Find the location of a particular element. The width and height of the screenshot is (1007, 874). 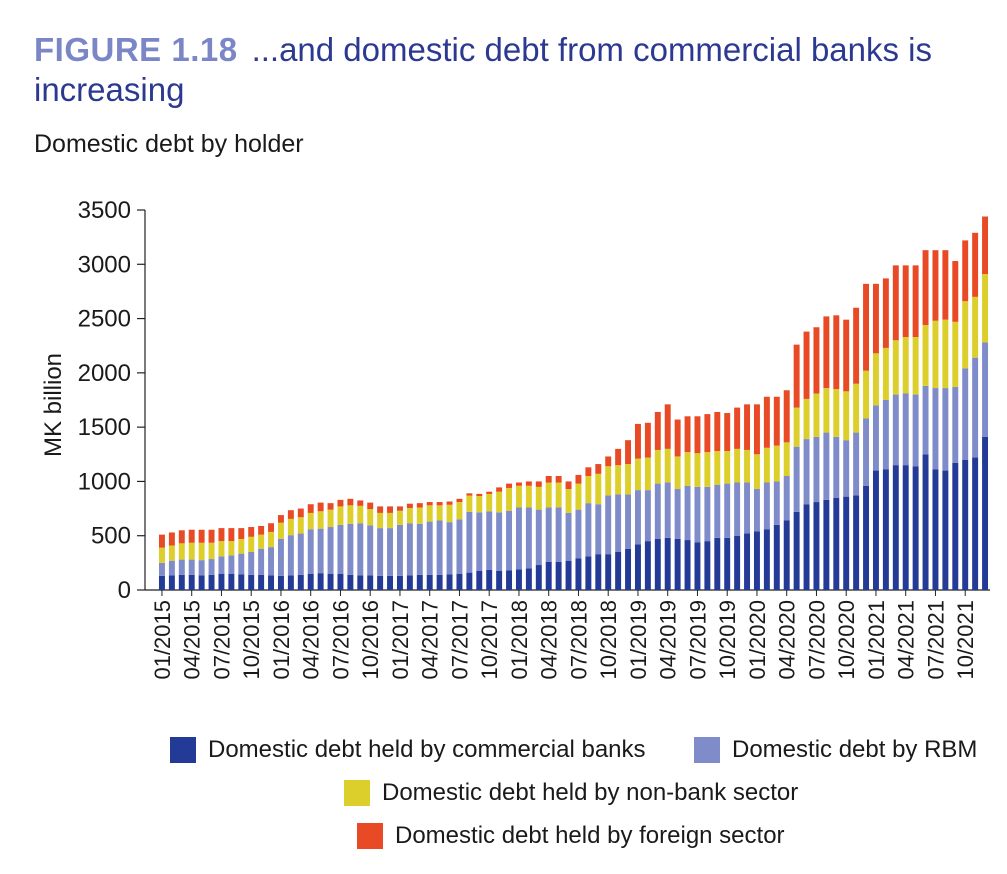

legend-label-commercial-banks: Domestic debt held by commercial banks is located at coordinates (427, 749).